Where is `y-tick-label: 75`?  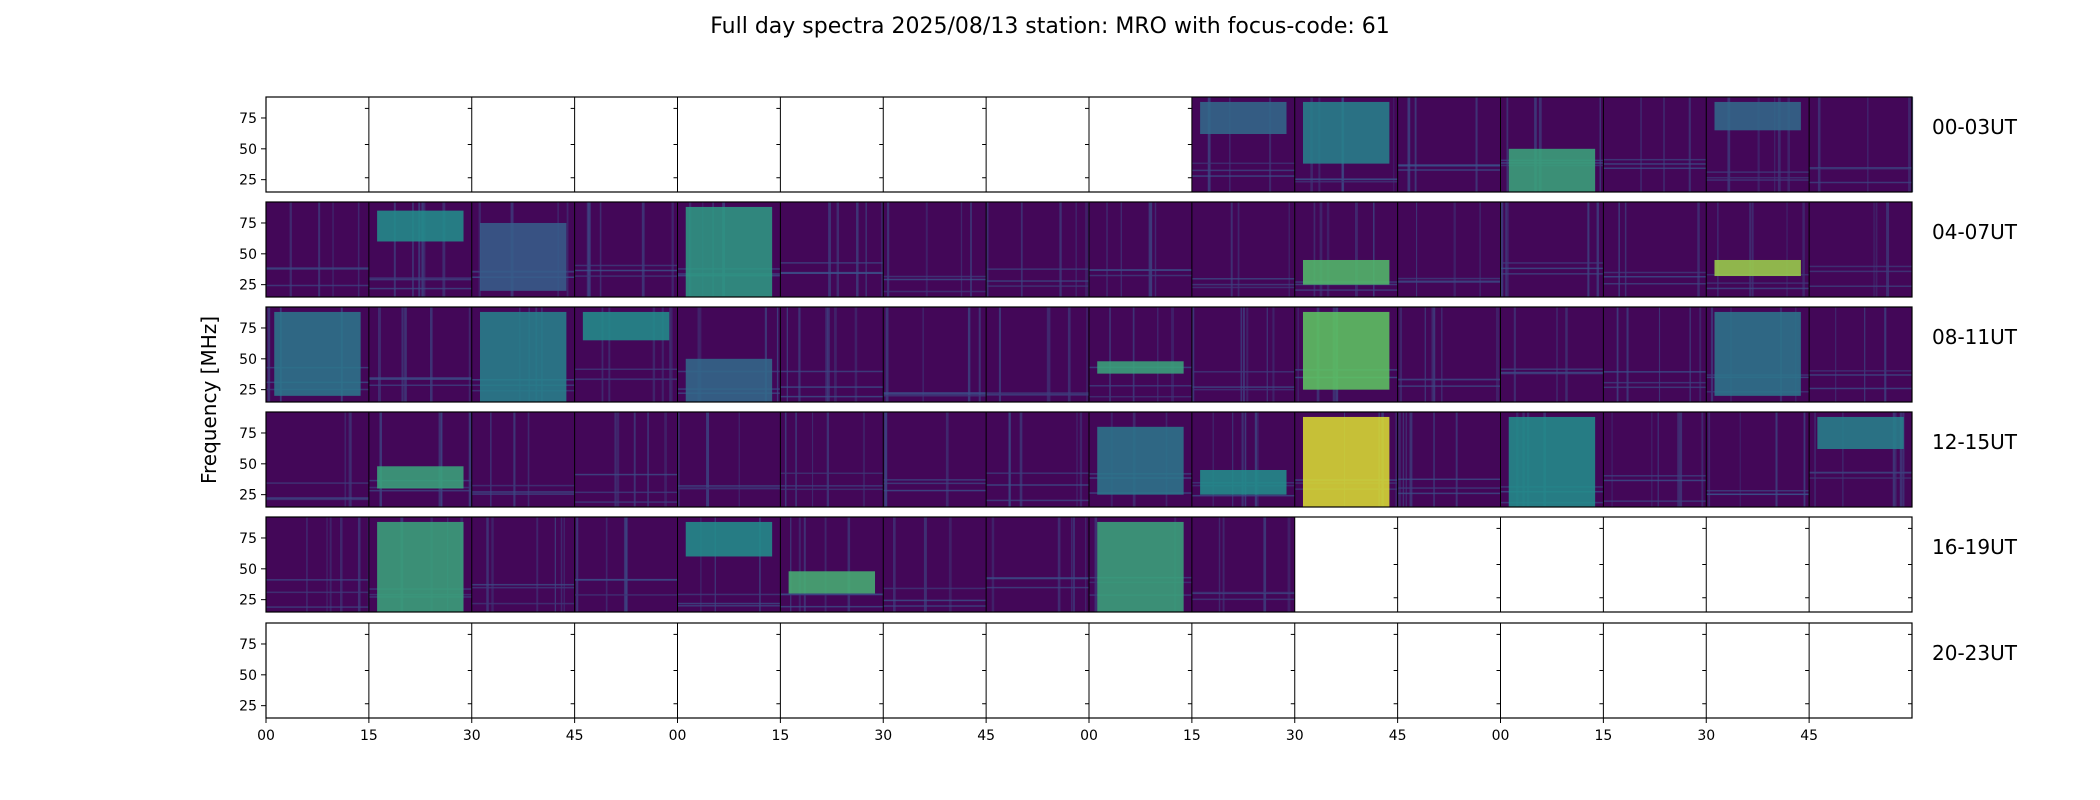
y-tick-label: 75 is located at coordinates (248, 119).